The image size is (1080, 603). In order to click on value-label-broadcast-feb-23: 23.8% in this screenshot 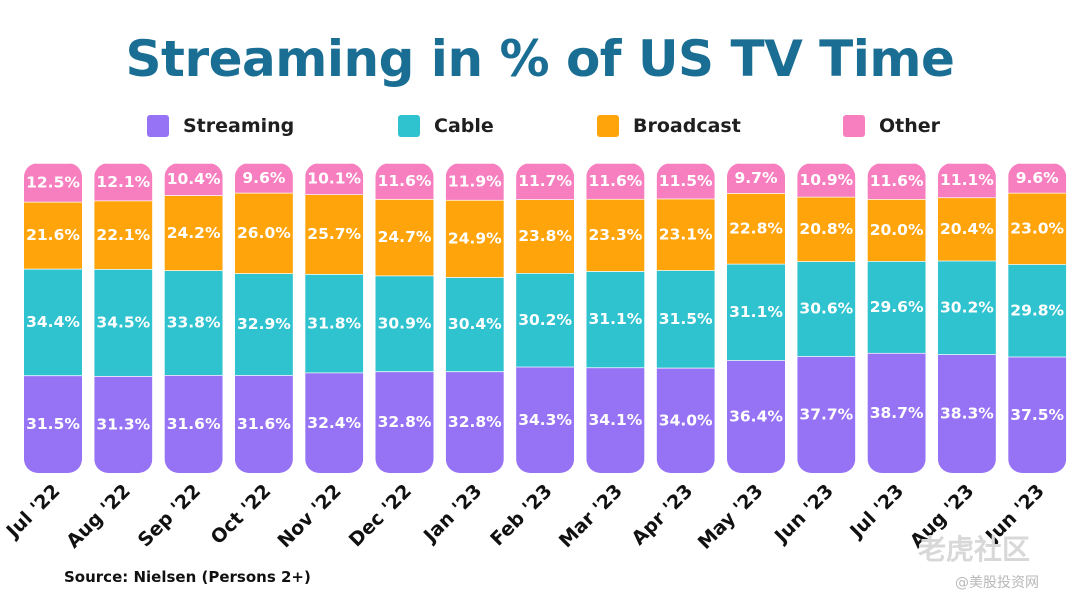, I will do `click(545, 236)`.